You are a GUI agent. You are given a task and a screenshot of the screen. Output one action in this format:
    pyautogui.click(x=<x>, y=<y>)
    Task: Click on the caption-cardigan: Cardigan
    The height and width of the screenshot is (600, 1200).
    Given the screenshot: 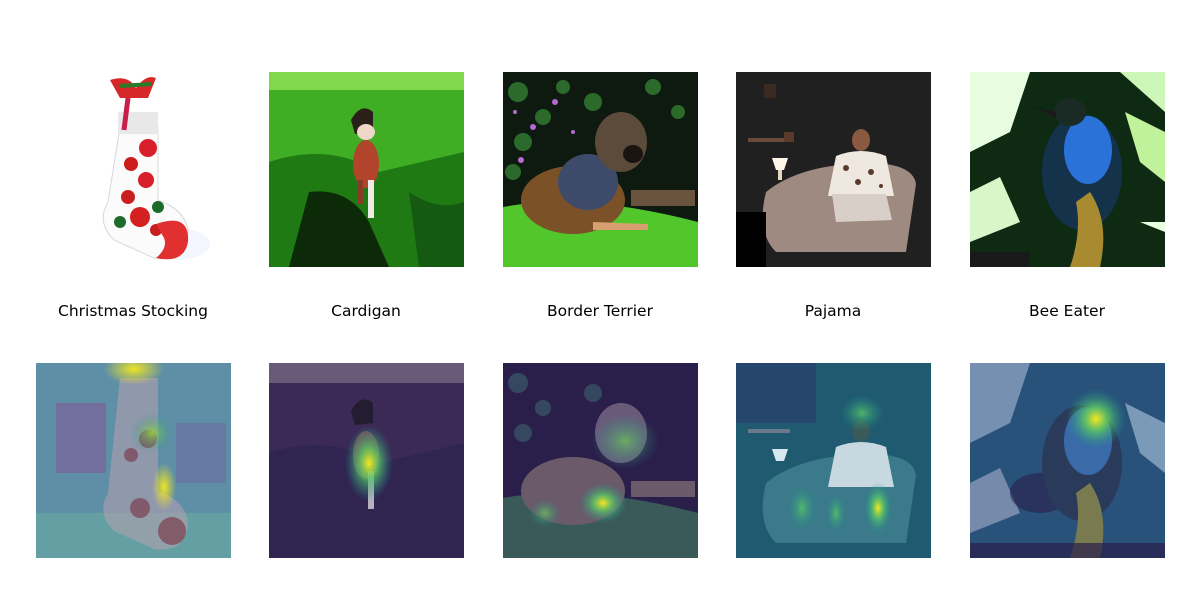 What is the action you would take?
    pyautogui.click(x=366, y=311)
    